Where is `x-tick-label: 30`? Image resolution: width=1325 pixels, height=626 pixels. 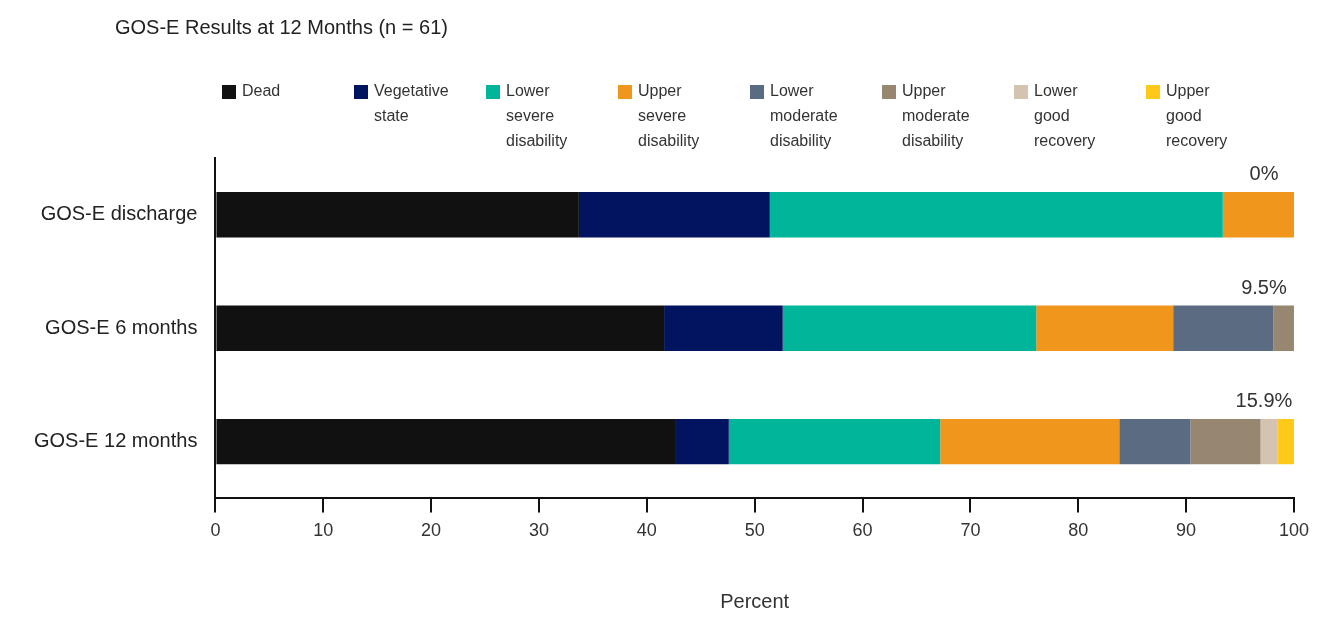
x-tick-label: 30 is located at coordinates (538, 530).